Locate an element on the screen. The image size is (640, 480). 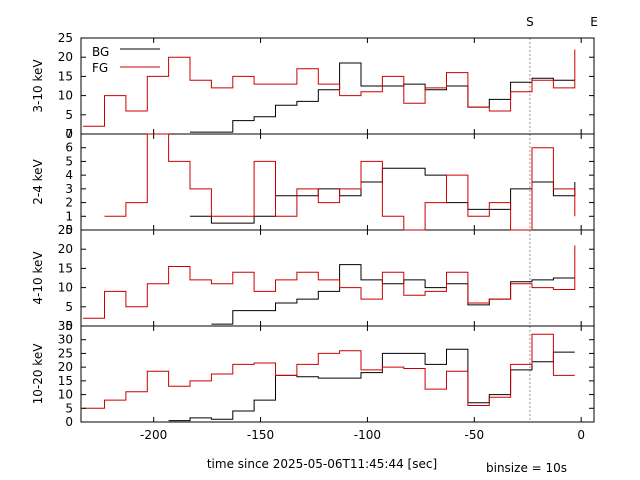
panel-4-ytick-label: 20 is located at coordinates (65, 367).